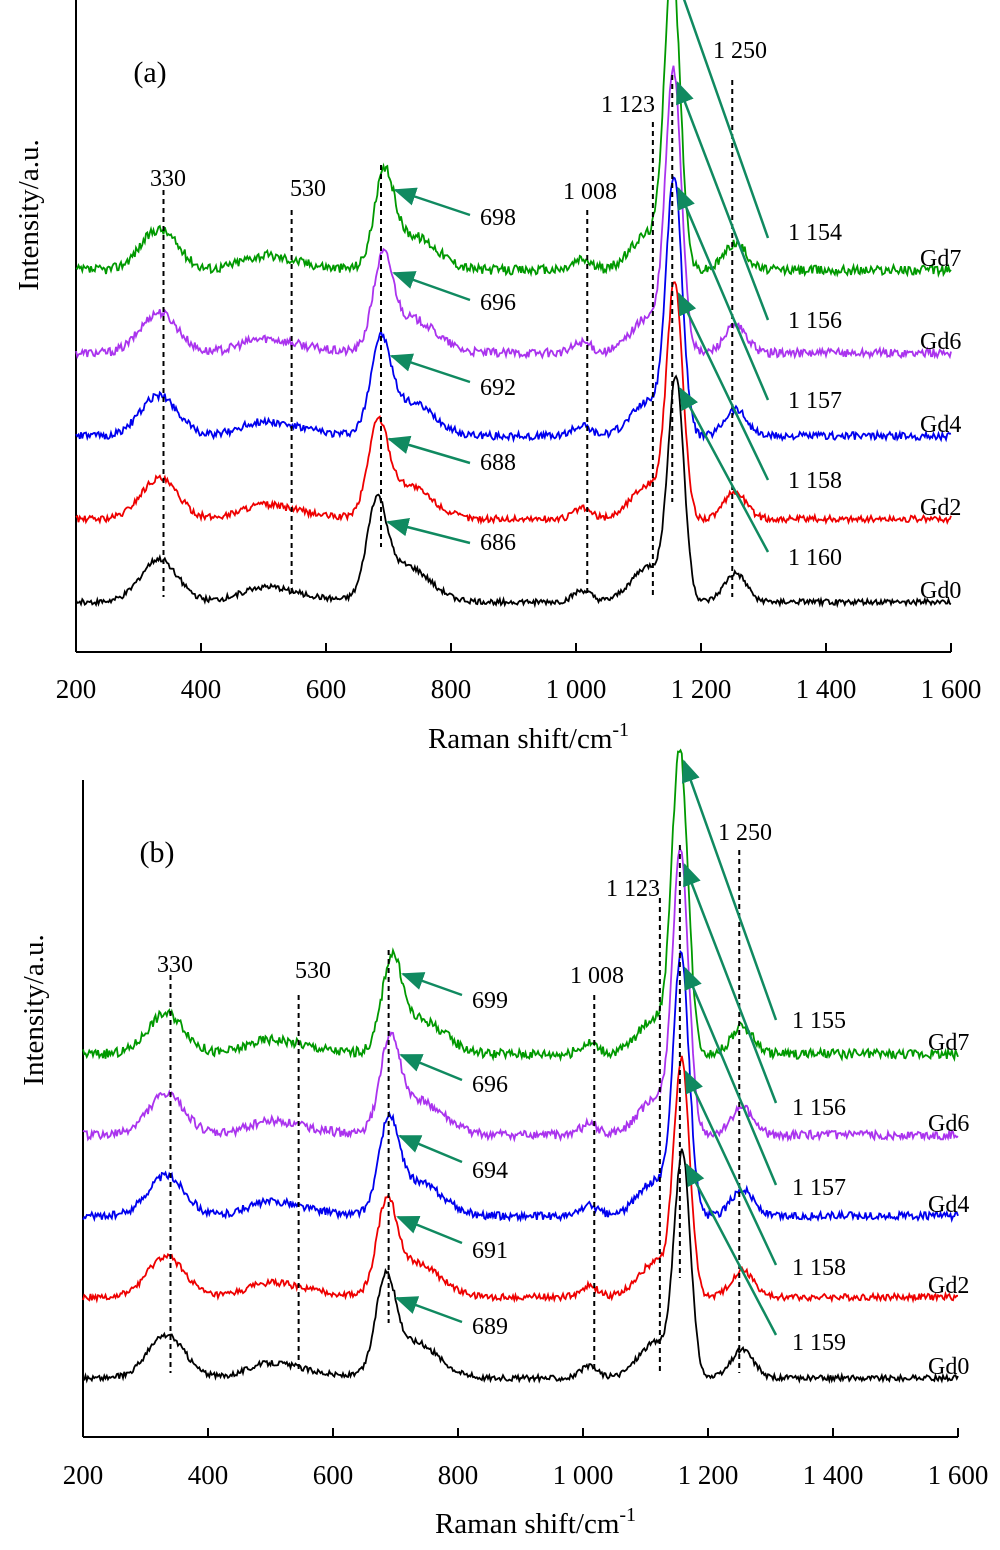 Image resolution: width=1000 pixels, height=1550 pixels. What do you see at coordinates (498, 218) in the screenshot?
I see `peak-label-690: 698` at bounding box center [498, 218].